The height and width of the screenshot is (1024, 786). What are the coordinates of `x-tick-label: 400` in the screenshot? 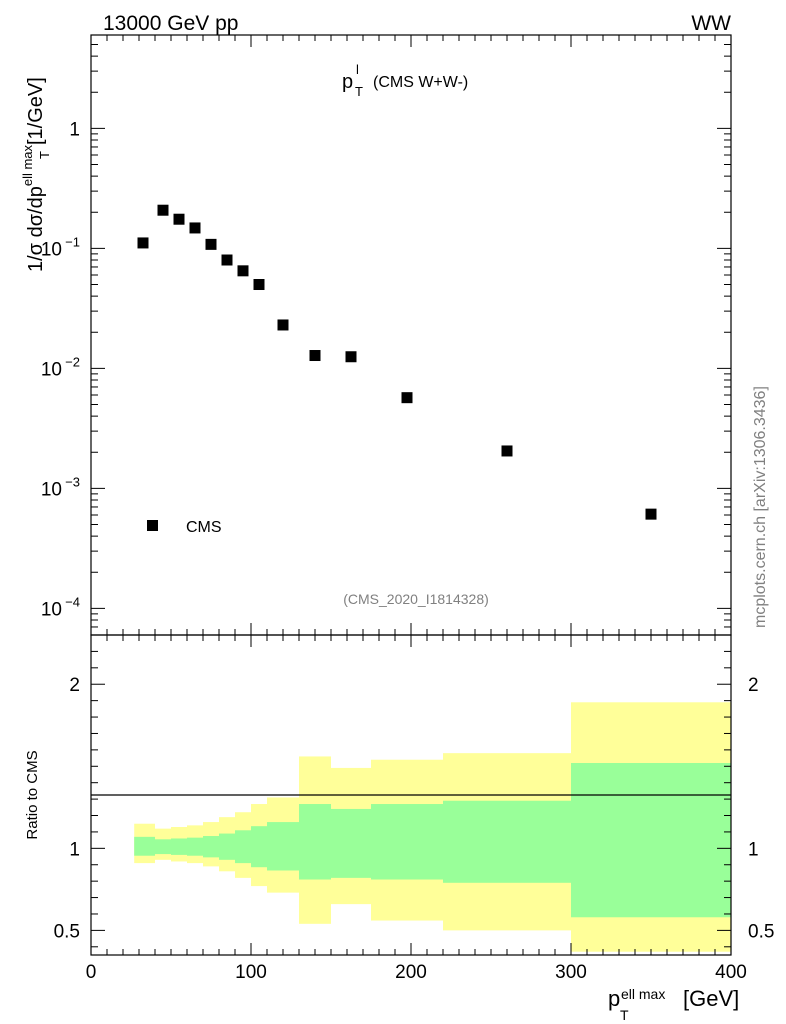 It's located at (731, 972).